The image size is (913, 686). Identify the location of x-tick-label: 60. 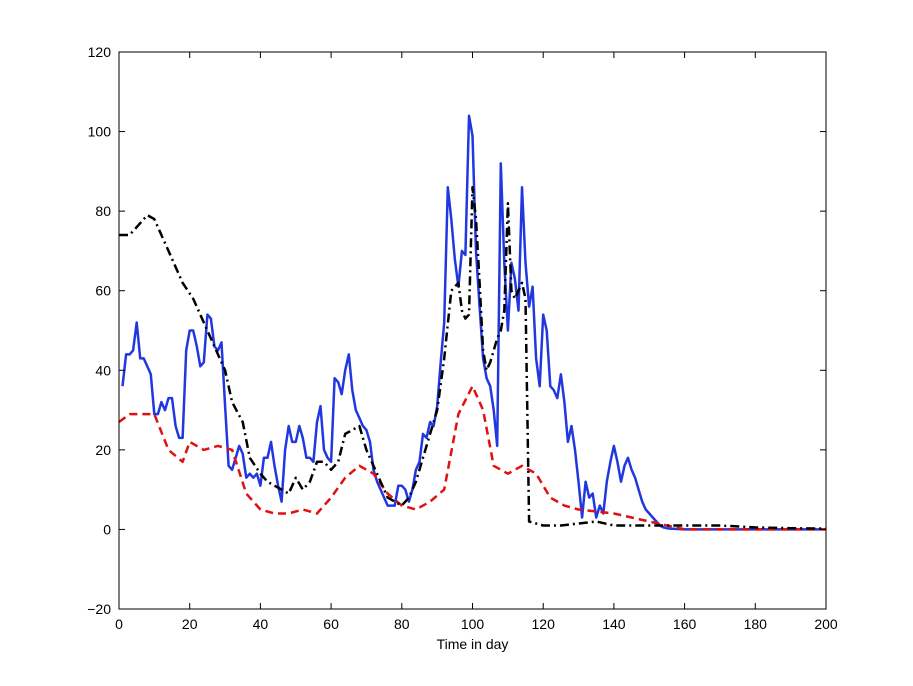
(331, 624).